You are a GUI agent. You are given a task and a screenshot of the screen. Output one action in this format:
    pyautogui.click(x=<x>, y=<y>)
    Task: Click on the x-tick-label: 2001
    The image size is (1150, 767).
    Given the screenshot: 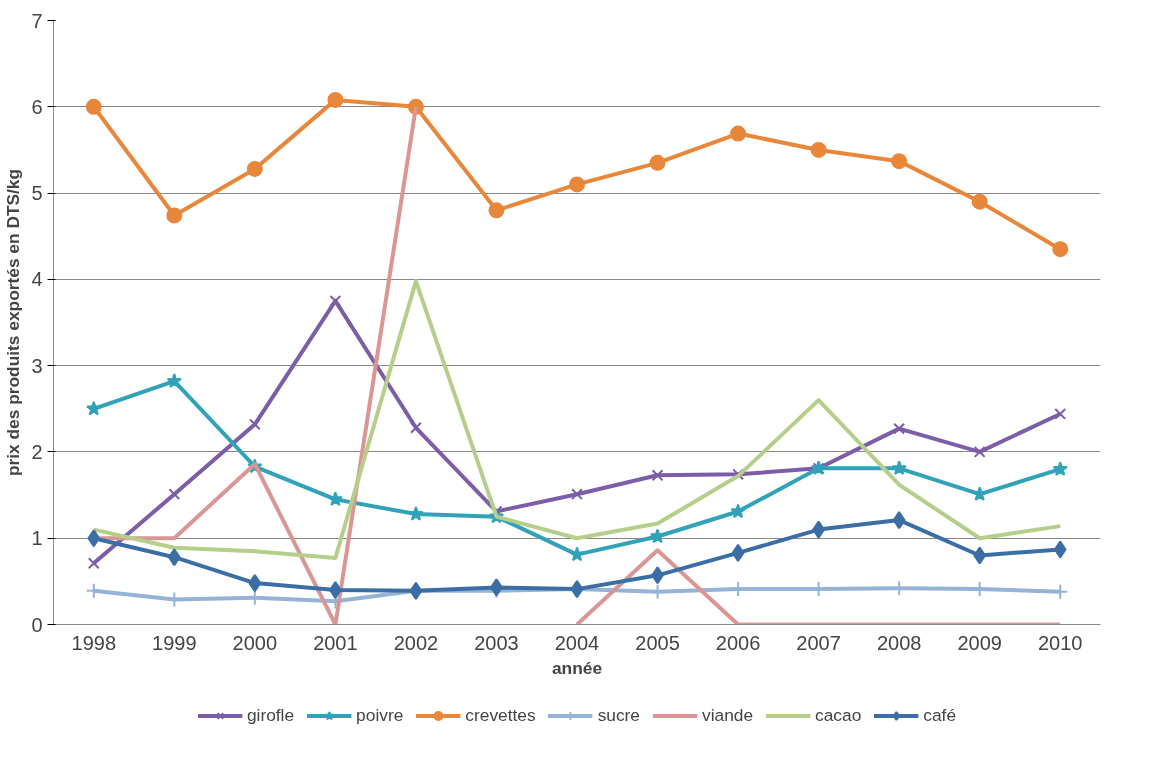 What is the action you would take?
    pyautogui.click(x=335, y=642)
    